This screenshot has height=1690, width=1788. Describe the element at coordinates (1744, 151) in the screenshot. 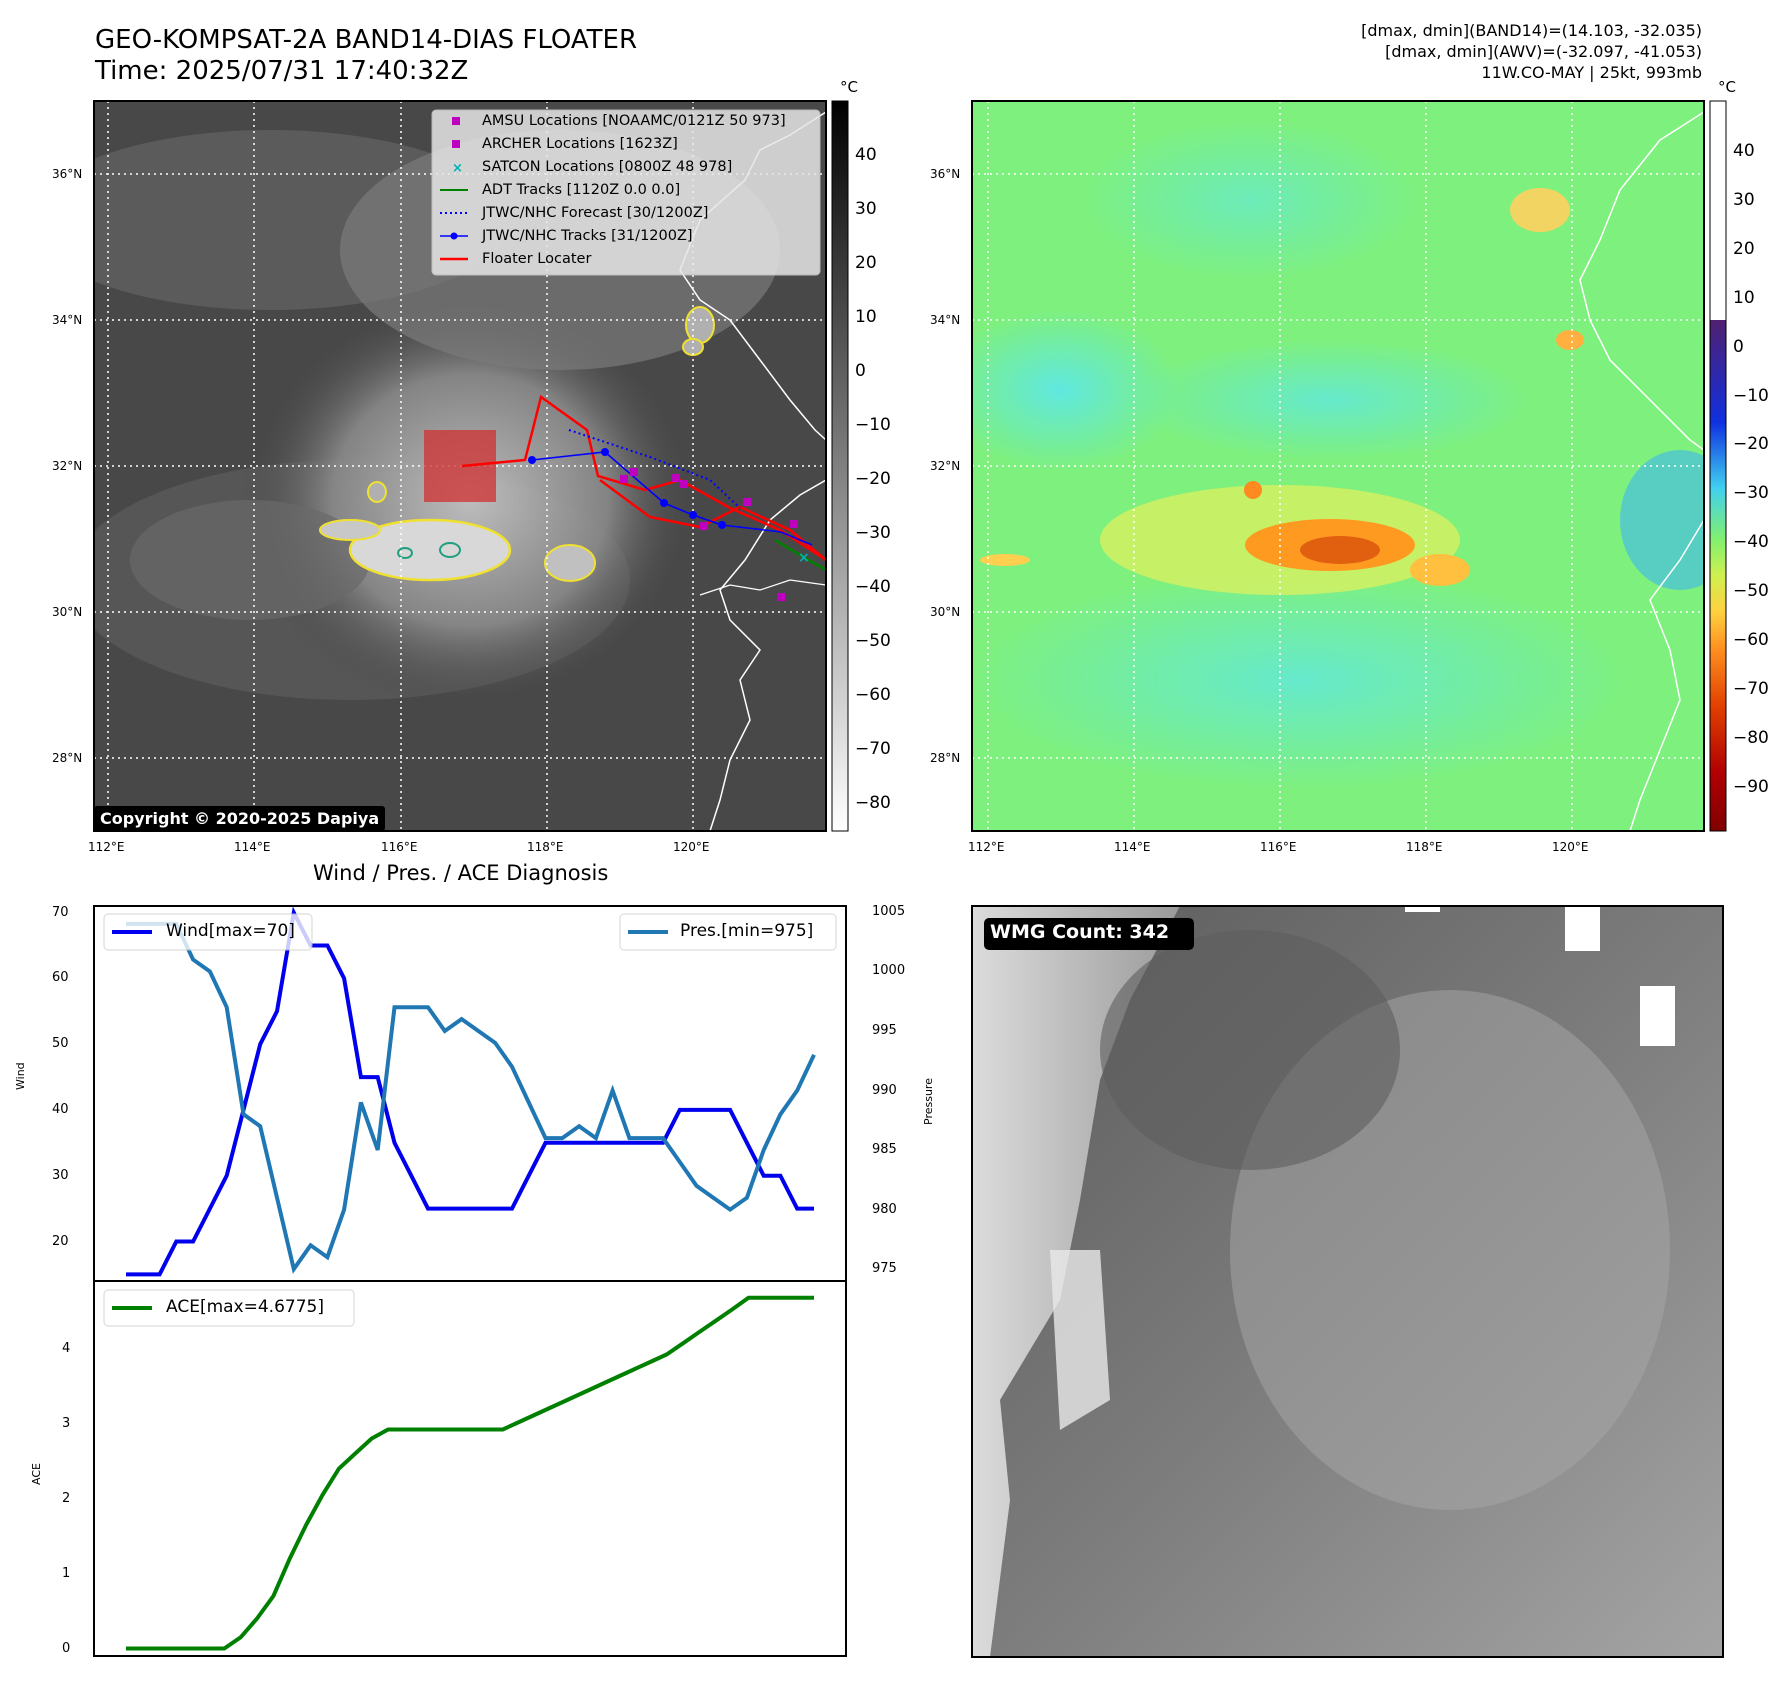

I see `awv-colorbar-tick-0: 40` at that location.